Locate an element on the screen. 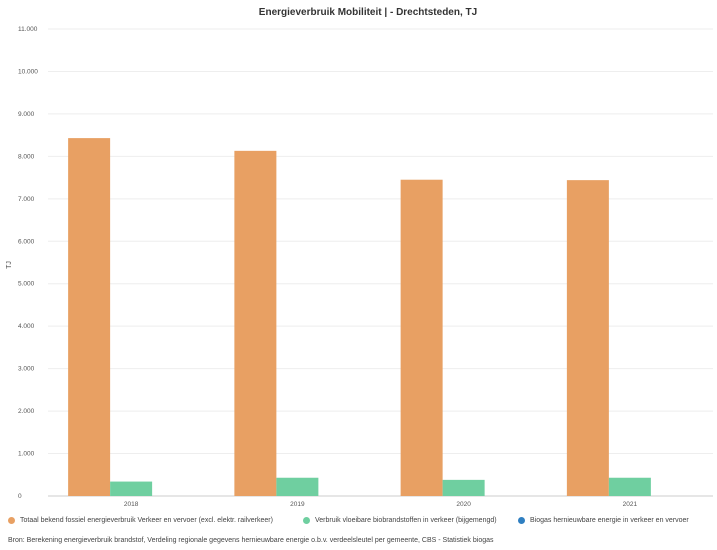 The height and width of the screenshot is (550, 717). x-tick-labels: 2018 2019 2020 2021 is located at coordinates (381, 504).